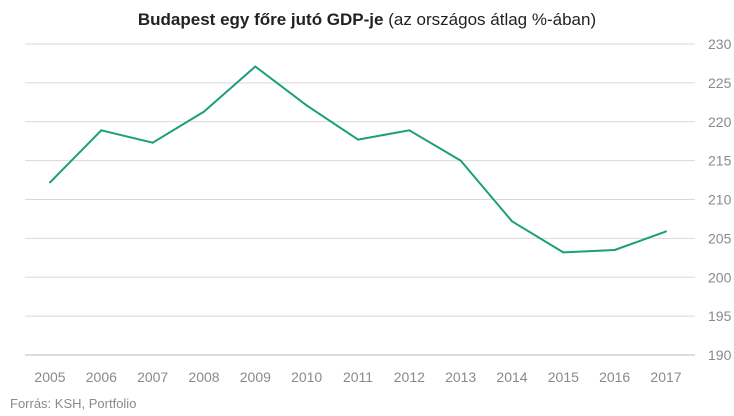  I want to click on data-point-2012, so click(409, 130).